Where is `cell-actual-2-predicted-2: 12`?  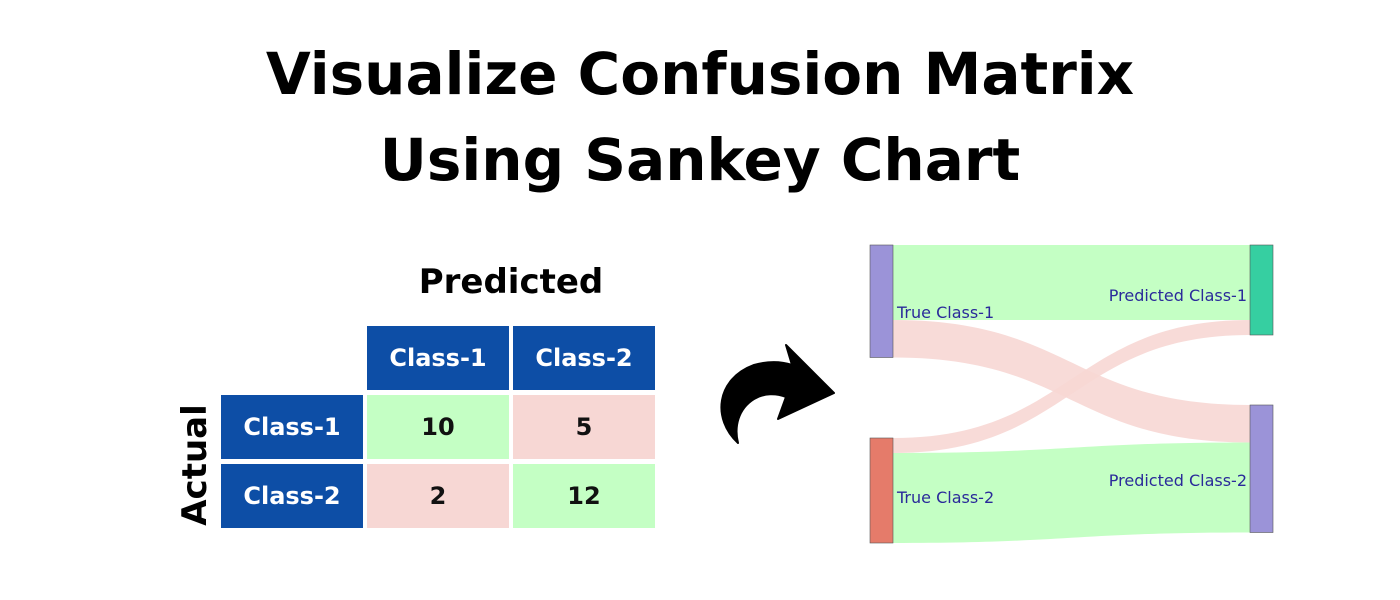 cell-actual-2-predicted-2: 12 is located at coordinates (584, 496).